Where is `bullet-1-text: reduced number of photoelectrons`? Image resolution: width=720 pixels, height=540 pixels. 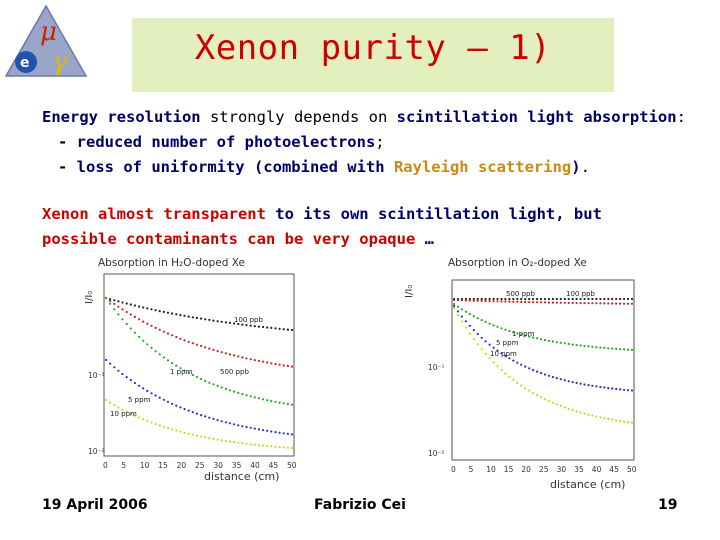
bullet-1-text: reduced number of photoelectrons is located at coordinates (226, 142).